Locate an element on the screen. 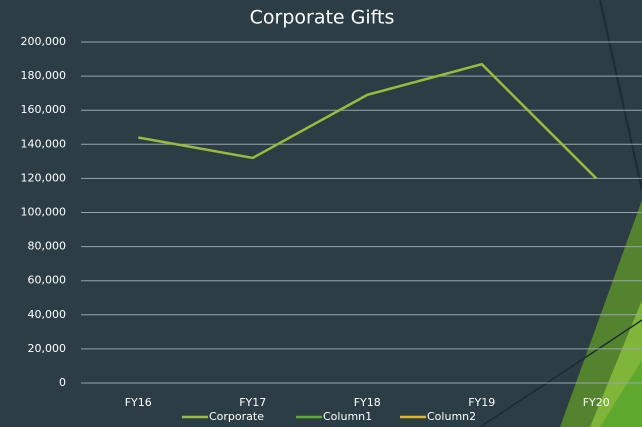 The image size is (642, 427). x-tick-label: FY17 is located at coordinates (252, 402).